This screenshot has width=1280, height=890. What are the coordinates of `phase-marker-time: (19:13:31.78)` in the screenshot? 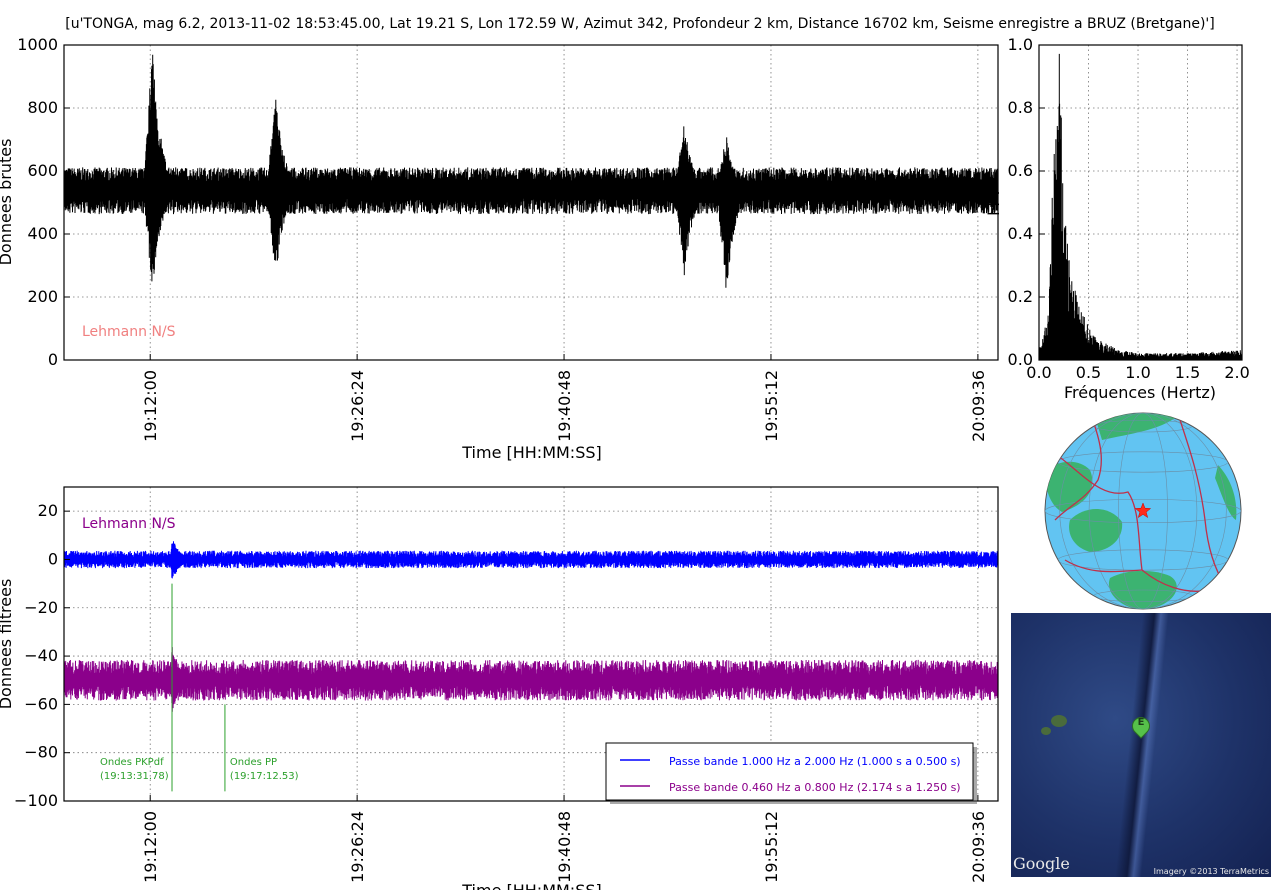 It's located at (134, 776).